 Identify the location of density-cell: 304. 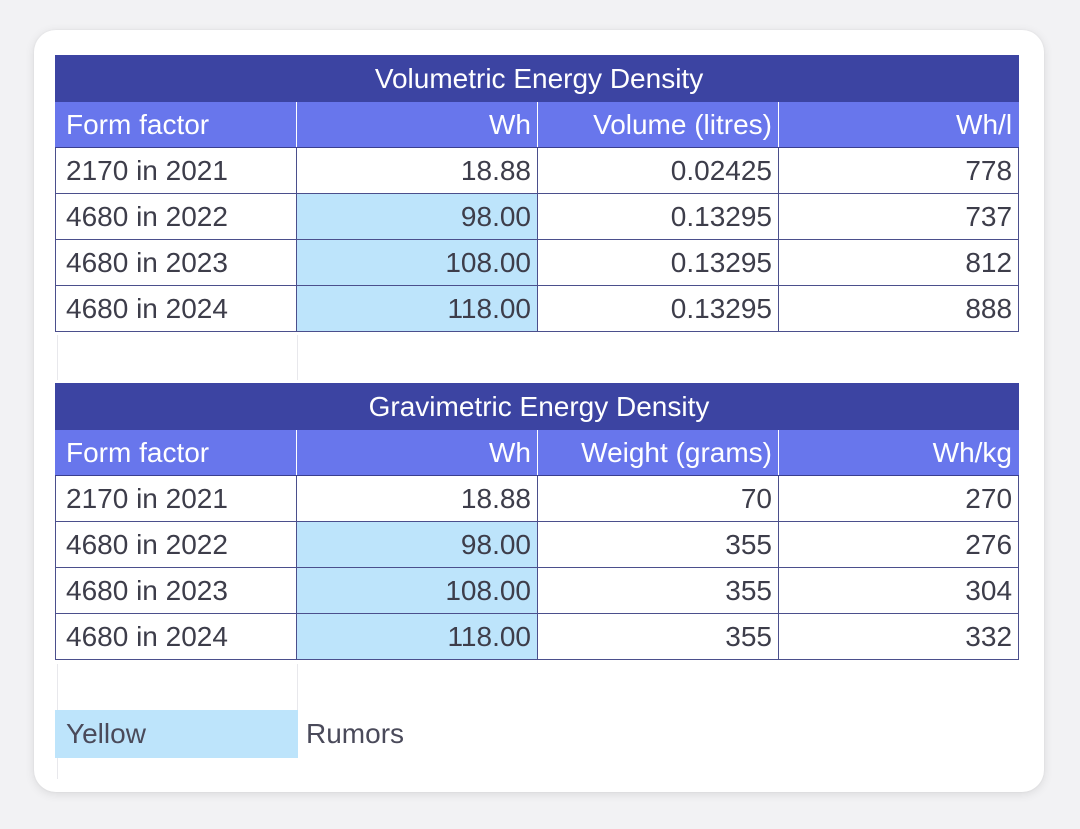
(898, 590).